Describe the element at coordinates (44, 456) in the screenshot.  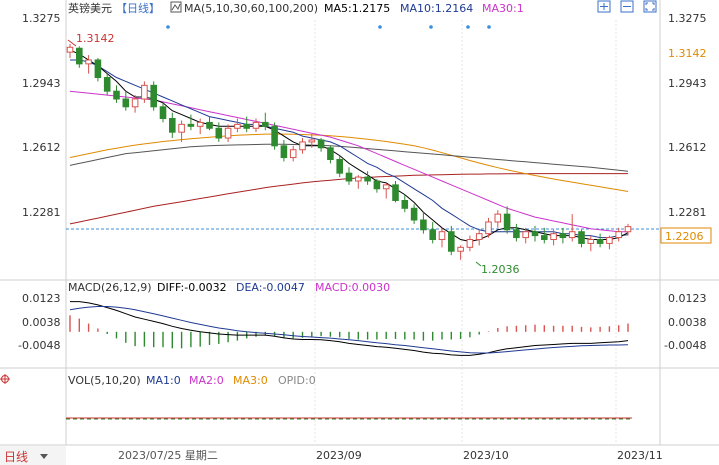
I see `chevron-down-icon` at that location.